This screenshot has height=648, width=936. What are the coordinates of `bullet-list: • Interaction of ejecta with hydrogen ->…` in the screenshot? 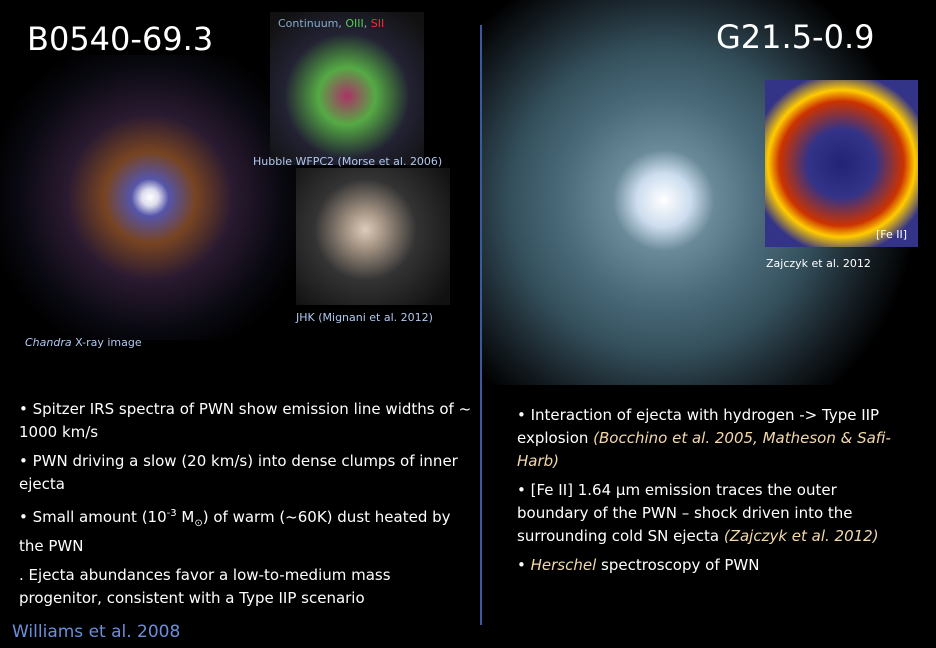 It's located at (712, 490).